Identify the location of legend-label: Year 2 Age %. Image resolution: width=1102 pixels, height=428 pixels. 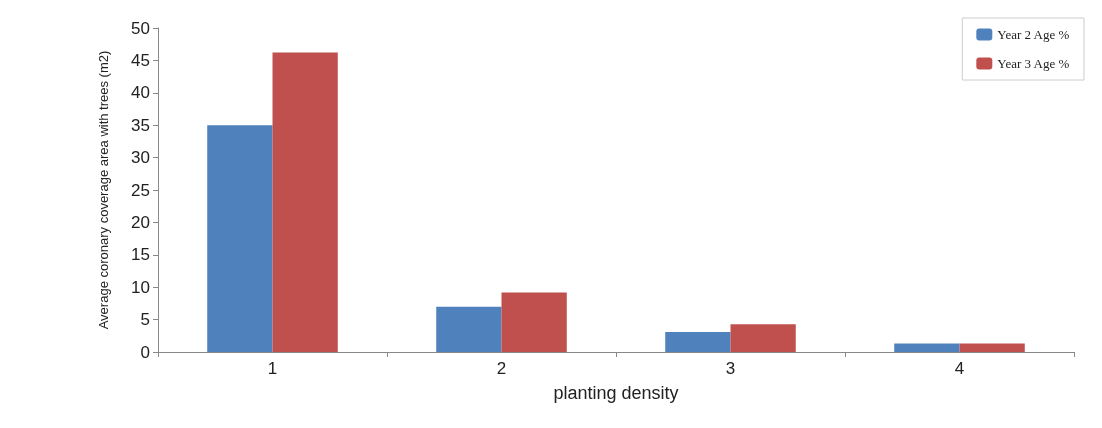
(1033, 34).